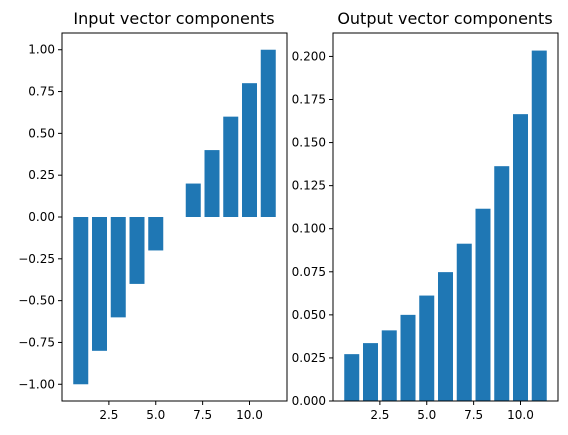 The width and height of the screenshot is (568, 435). Describe the element at coordinates (41, 133) in the screenshot. I see `input-y-tick-label: 0.50` at that location.